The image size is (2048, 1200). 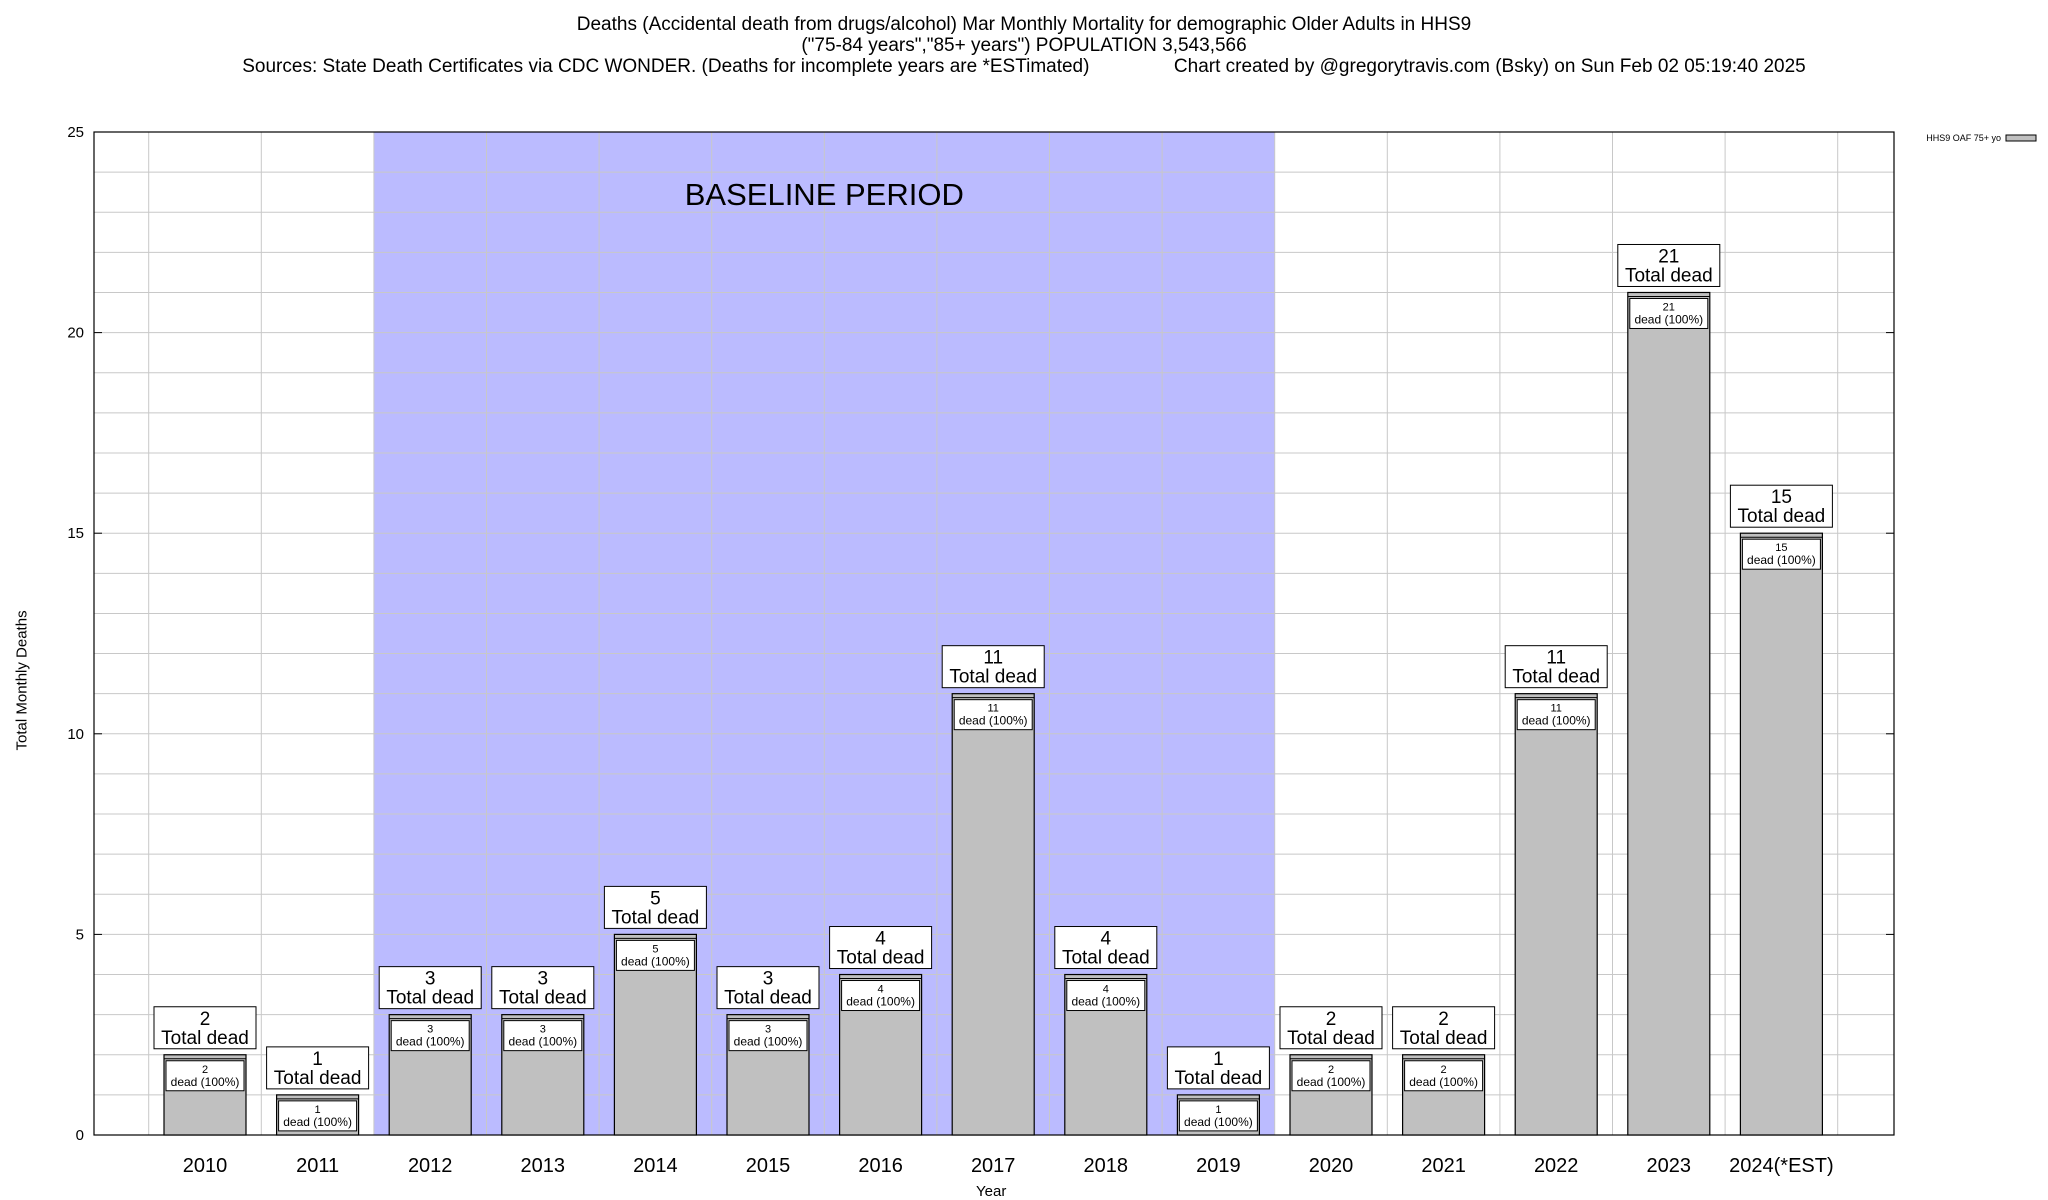 What do you see at coordinates (80, 1135) in the screenshot?
I see `y-tick-label: 0` at bounding box center [80, 1135].